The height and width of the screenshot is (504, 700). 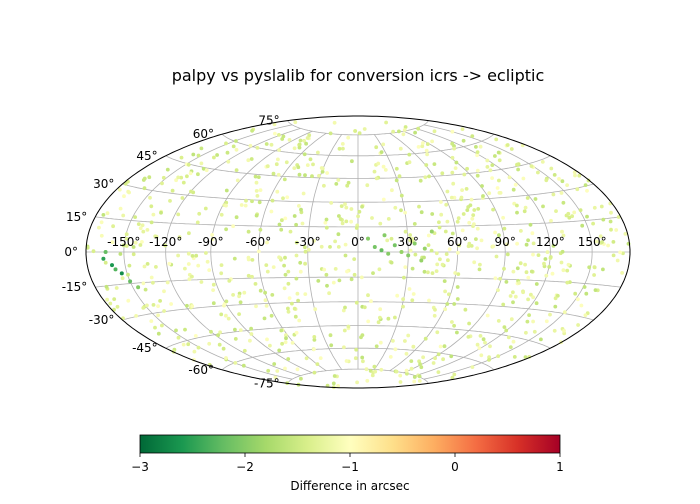 I want to click on latitude-tick-label: 60°, so click(x=203, y=134).